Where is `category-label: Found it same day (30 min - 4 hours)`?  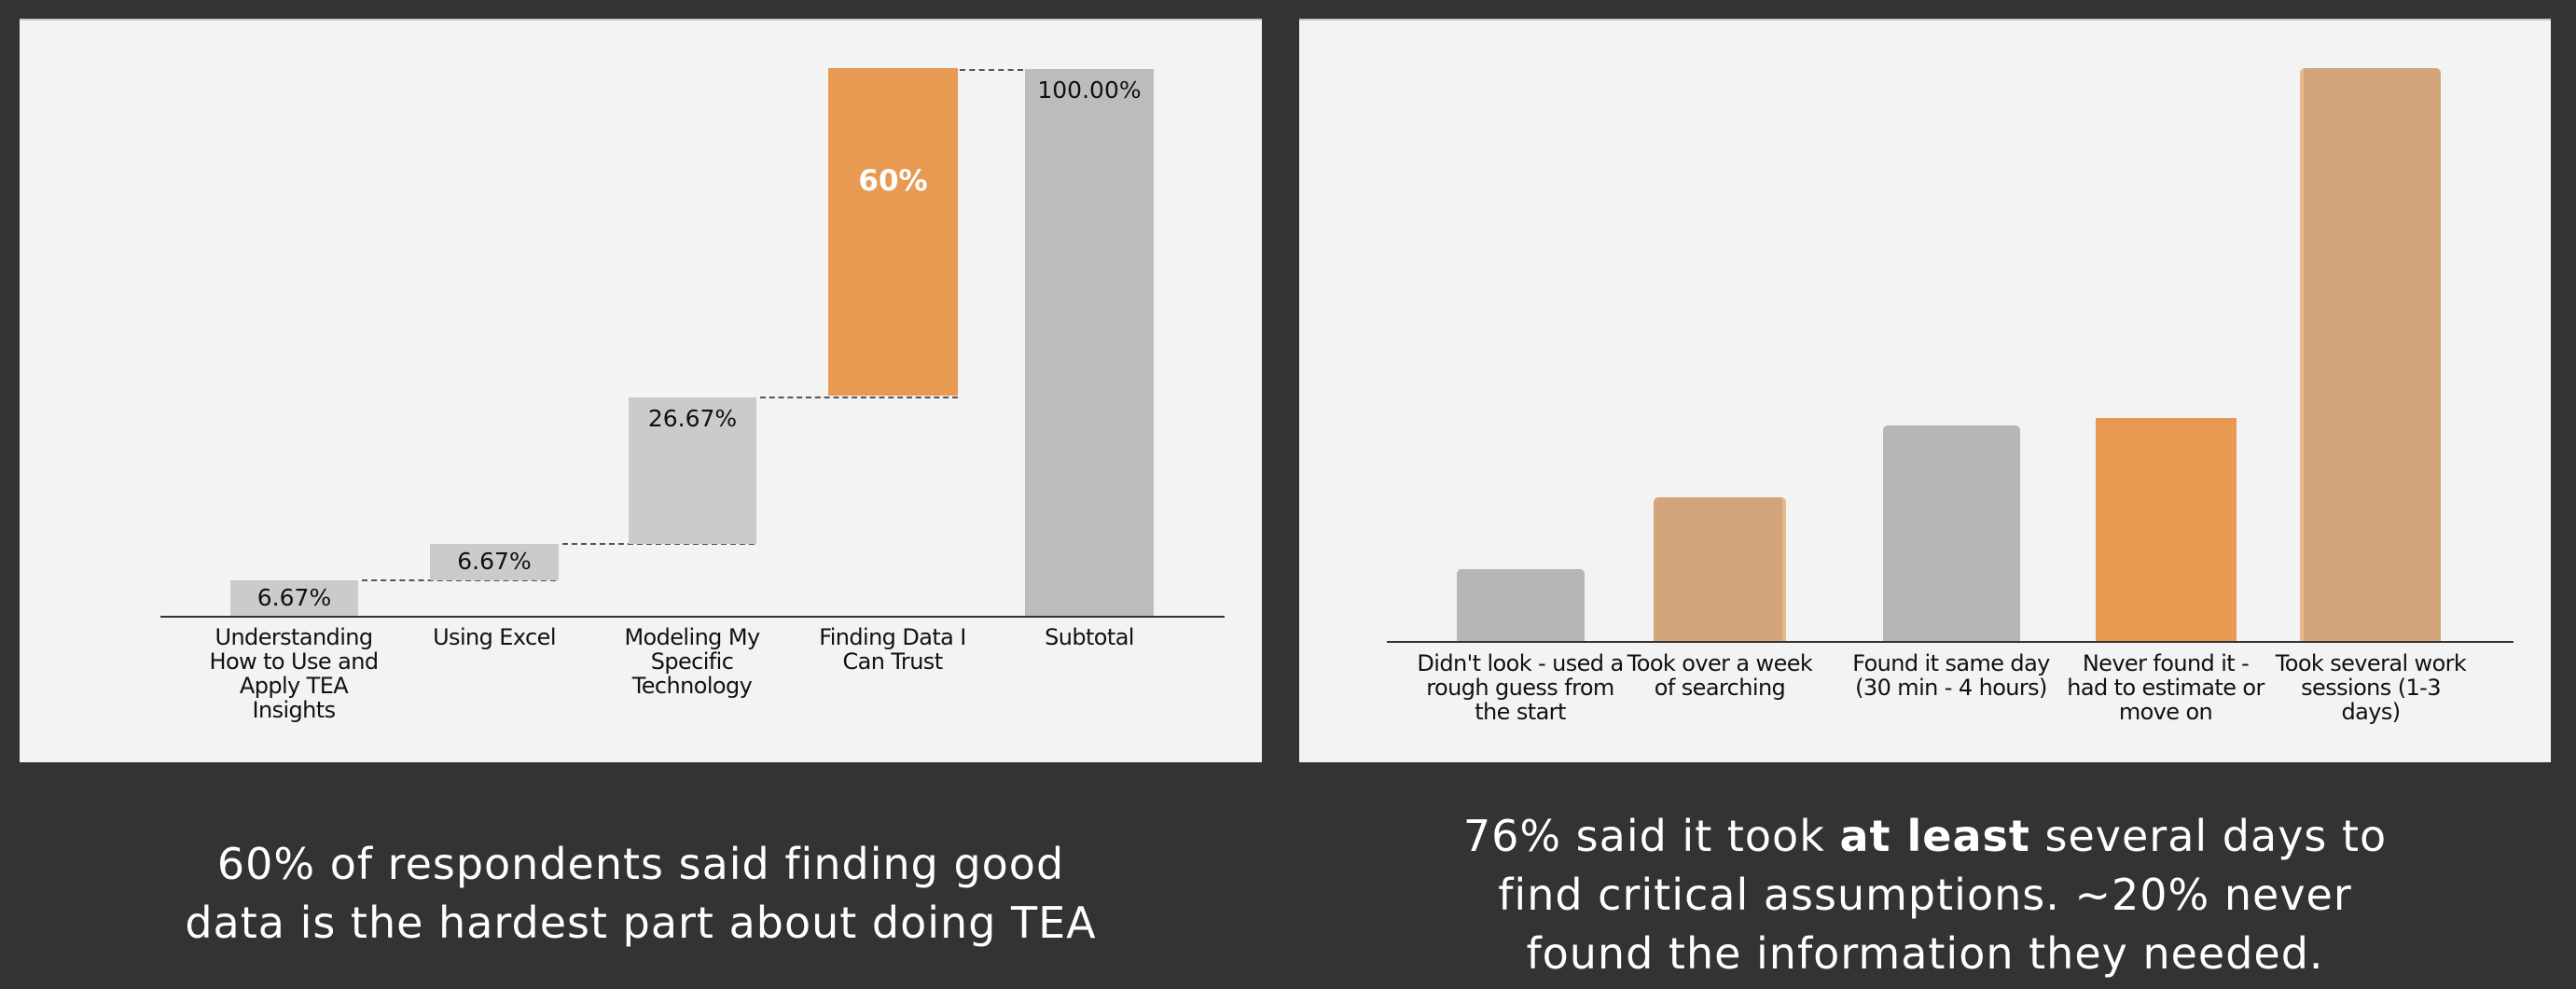
category-label: Found it same day (30 min - 4 hours) is located at coordinates (1951, 675).